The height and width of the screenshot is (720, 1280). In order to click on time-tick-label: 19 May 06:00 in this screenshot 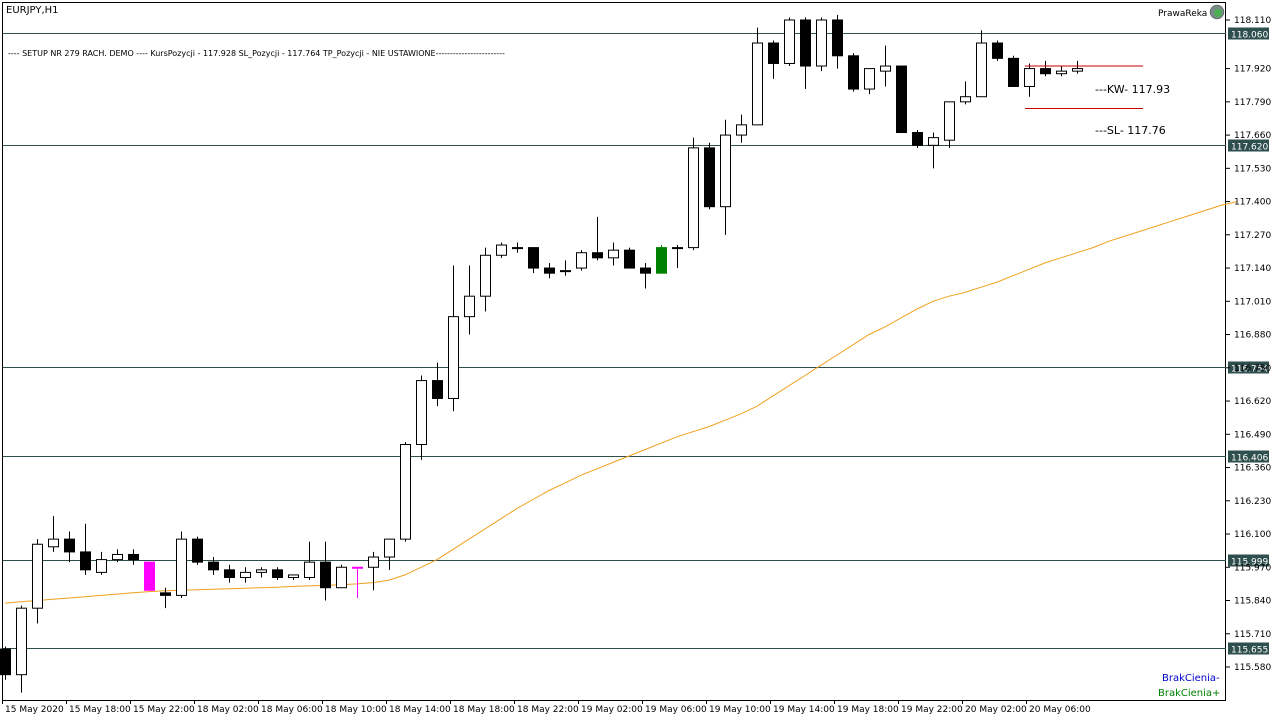, I will do `click(676, 710)`.